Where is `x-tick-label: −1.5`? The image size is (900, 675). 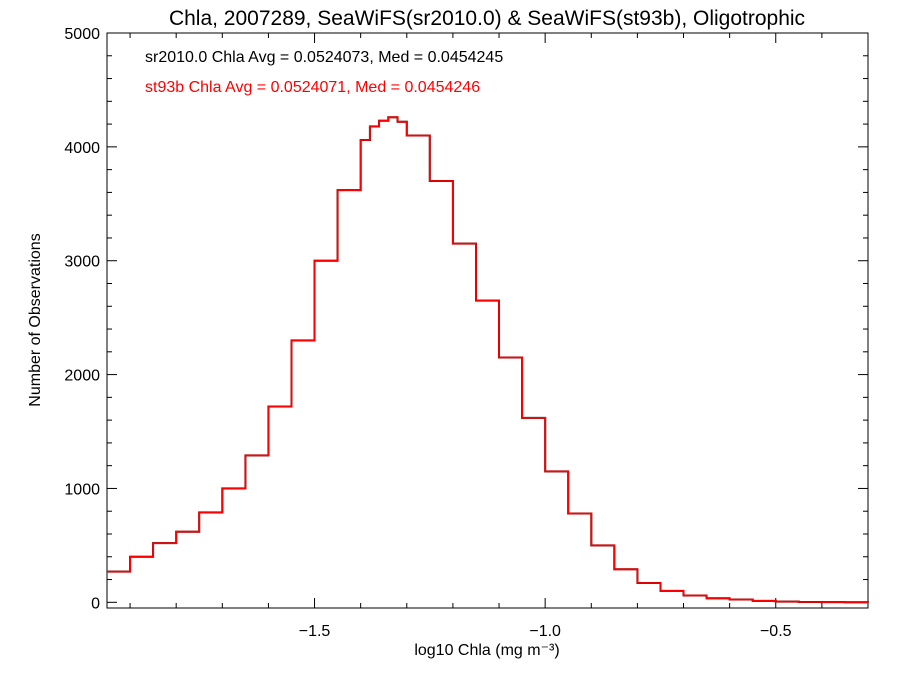
x-tick-label: −1.5 is located at coordinates (315, 631).